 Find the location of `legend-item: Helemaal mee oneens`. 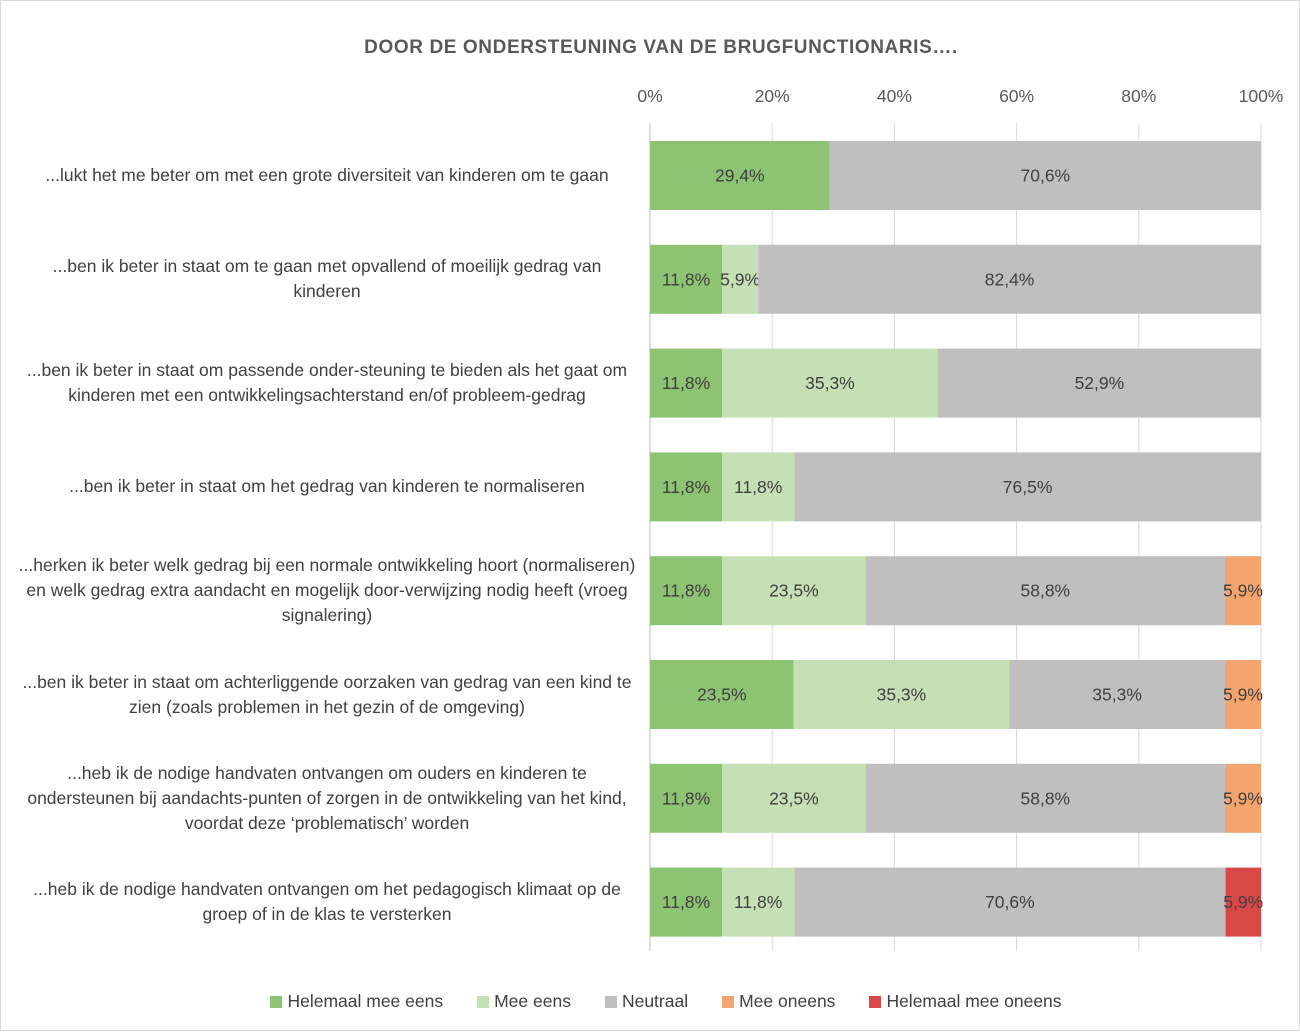

legend-item: Helemaal mee oneens is located at coordinates (965, 1001).